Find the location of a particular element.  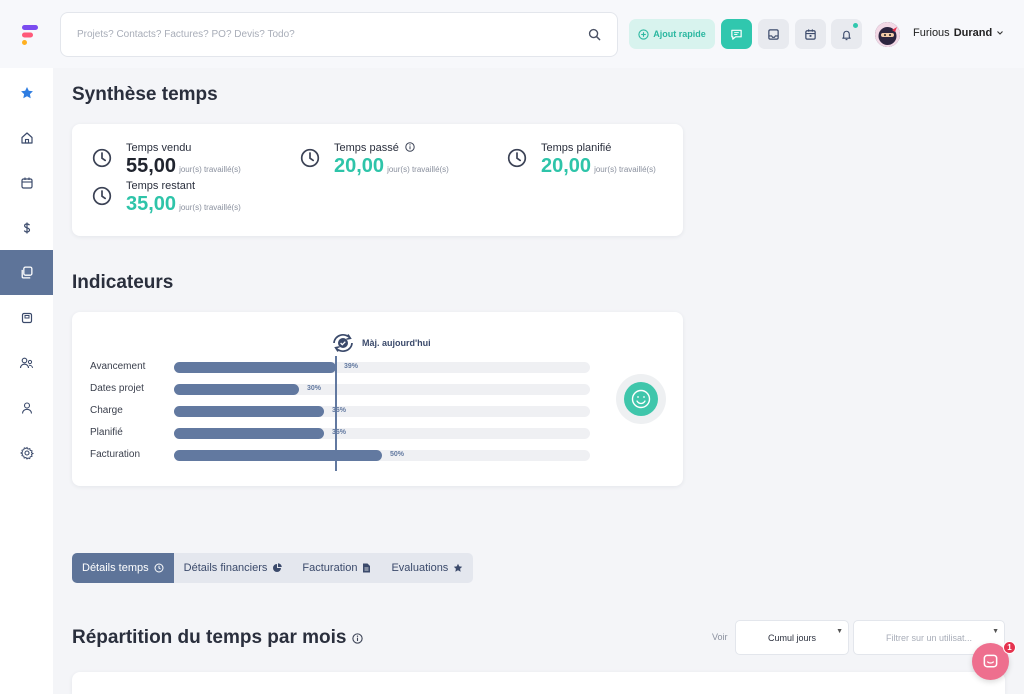

ninja-avatar-icon is located at coordinates (887, 34).